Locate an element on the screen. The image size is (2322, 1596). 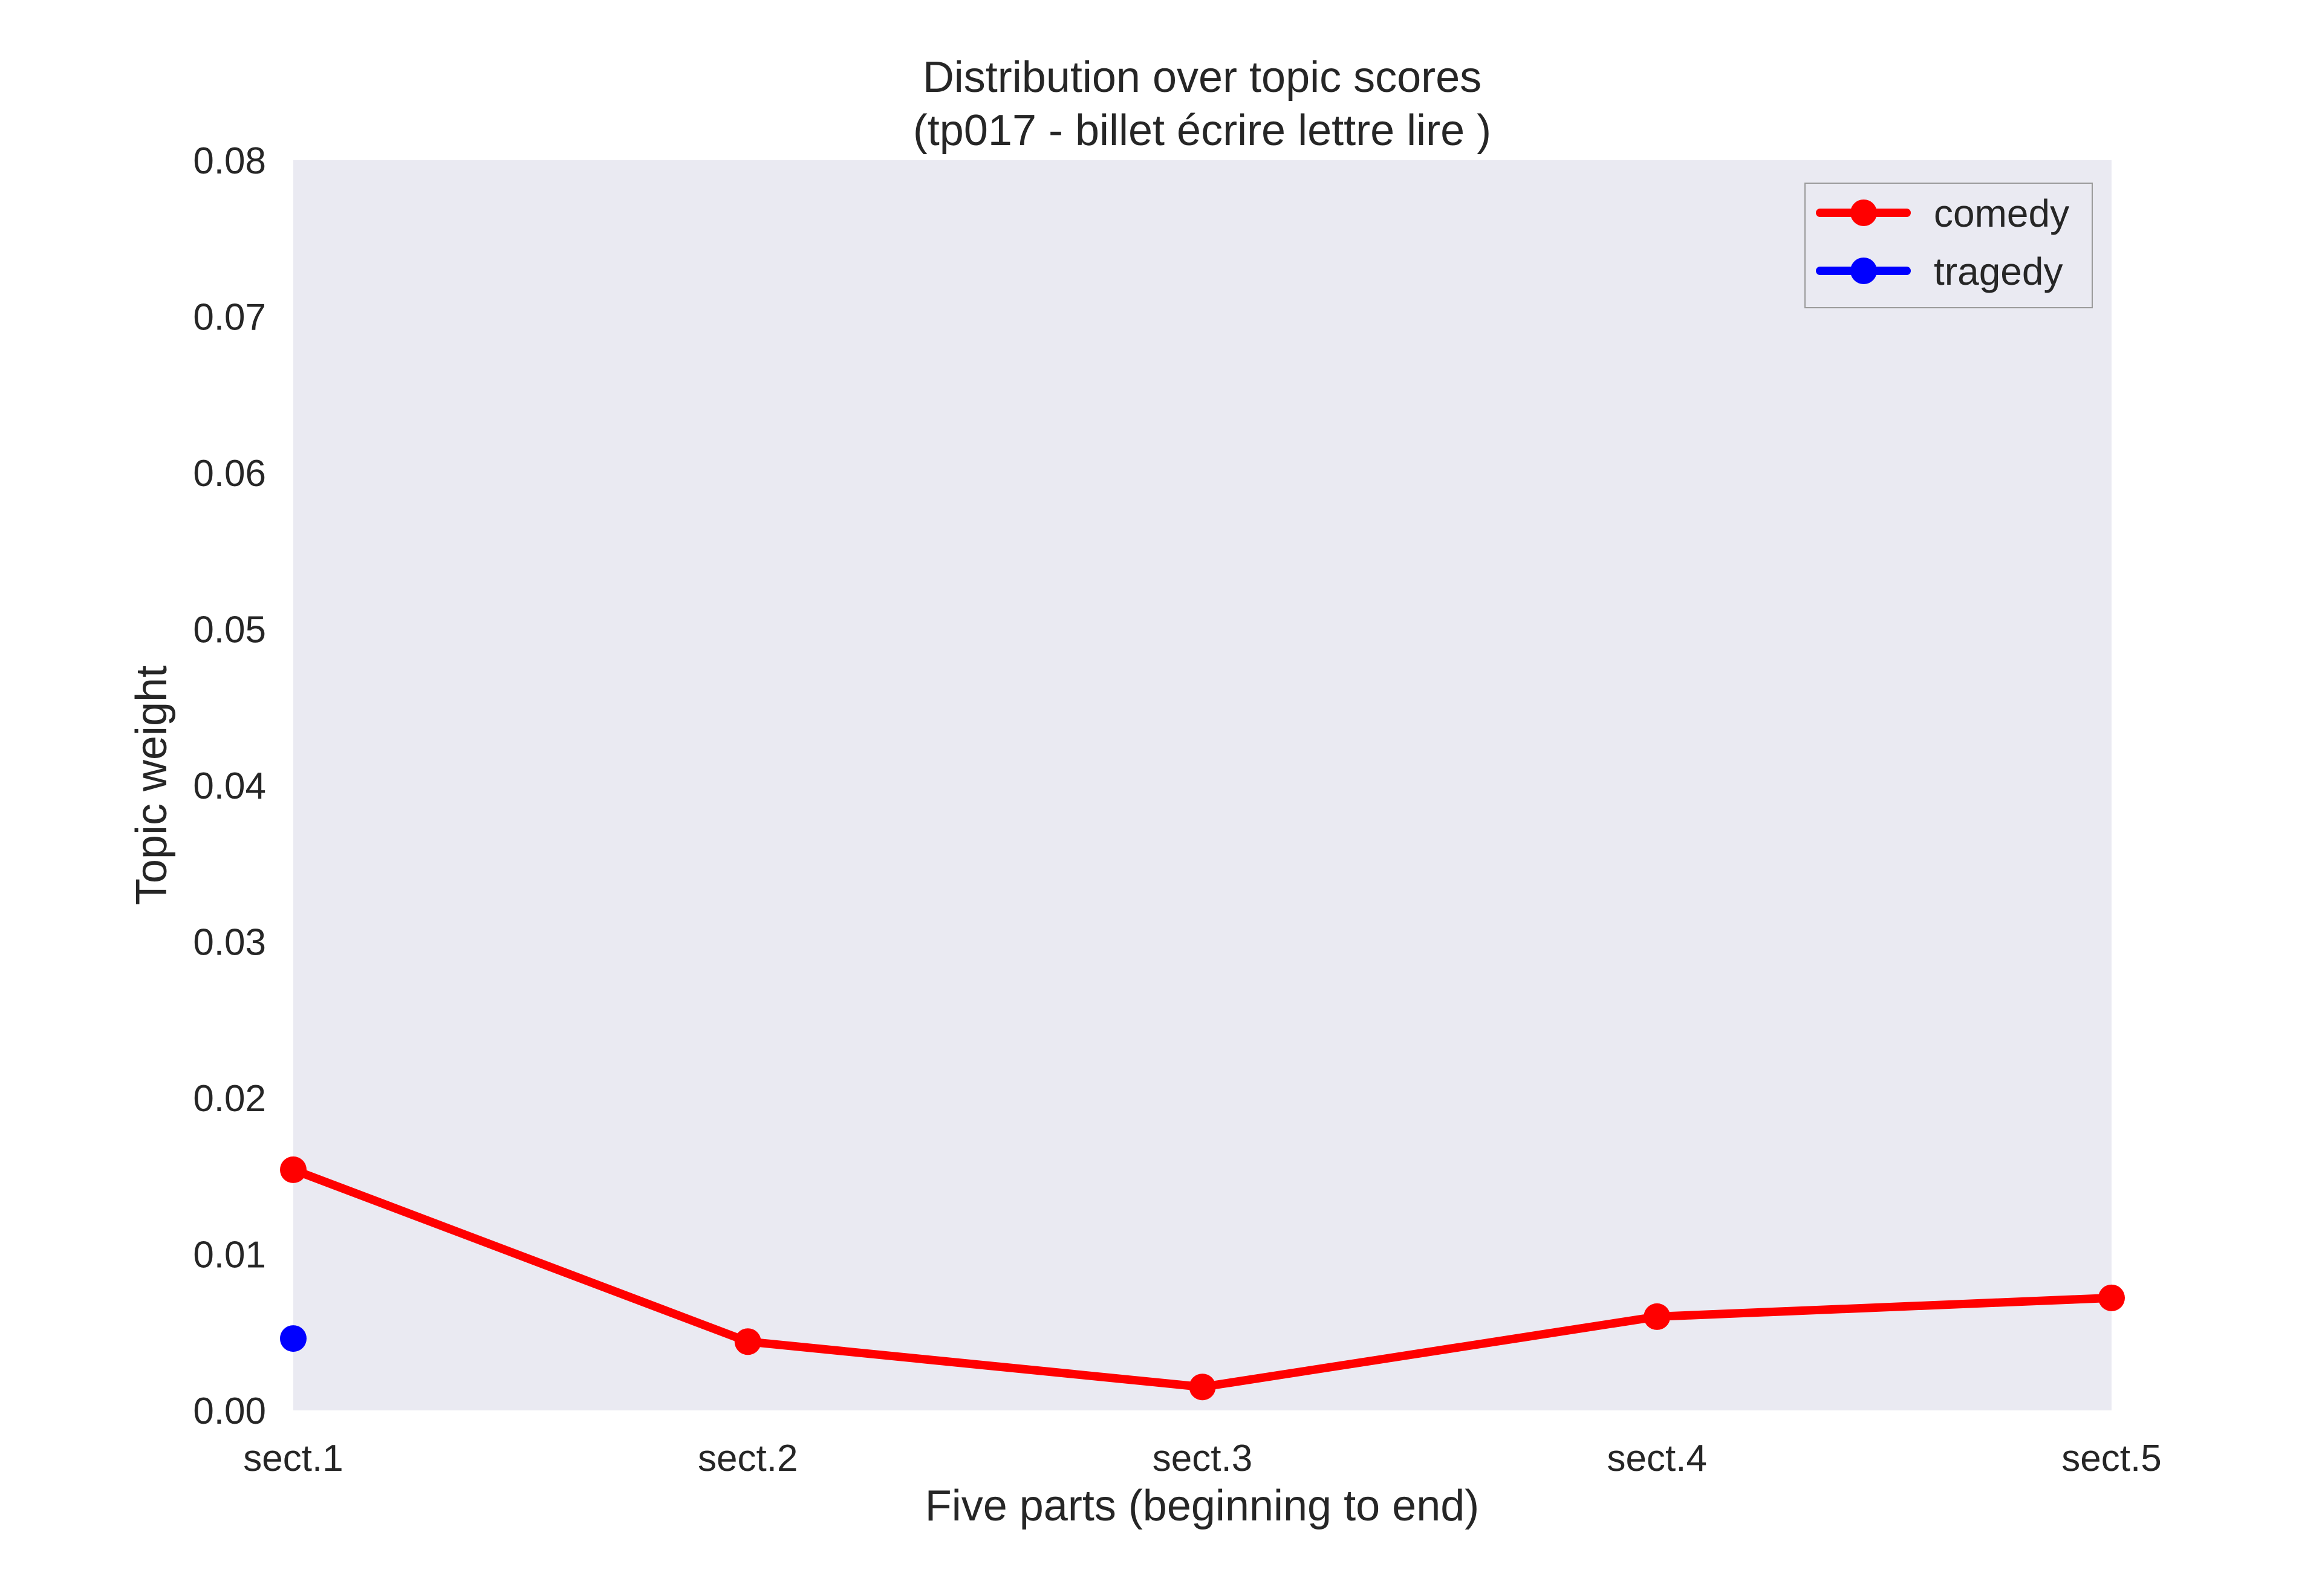
legend-box is located at coordinates (1948, 245).